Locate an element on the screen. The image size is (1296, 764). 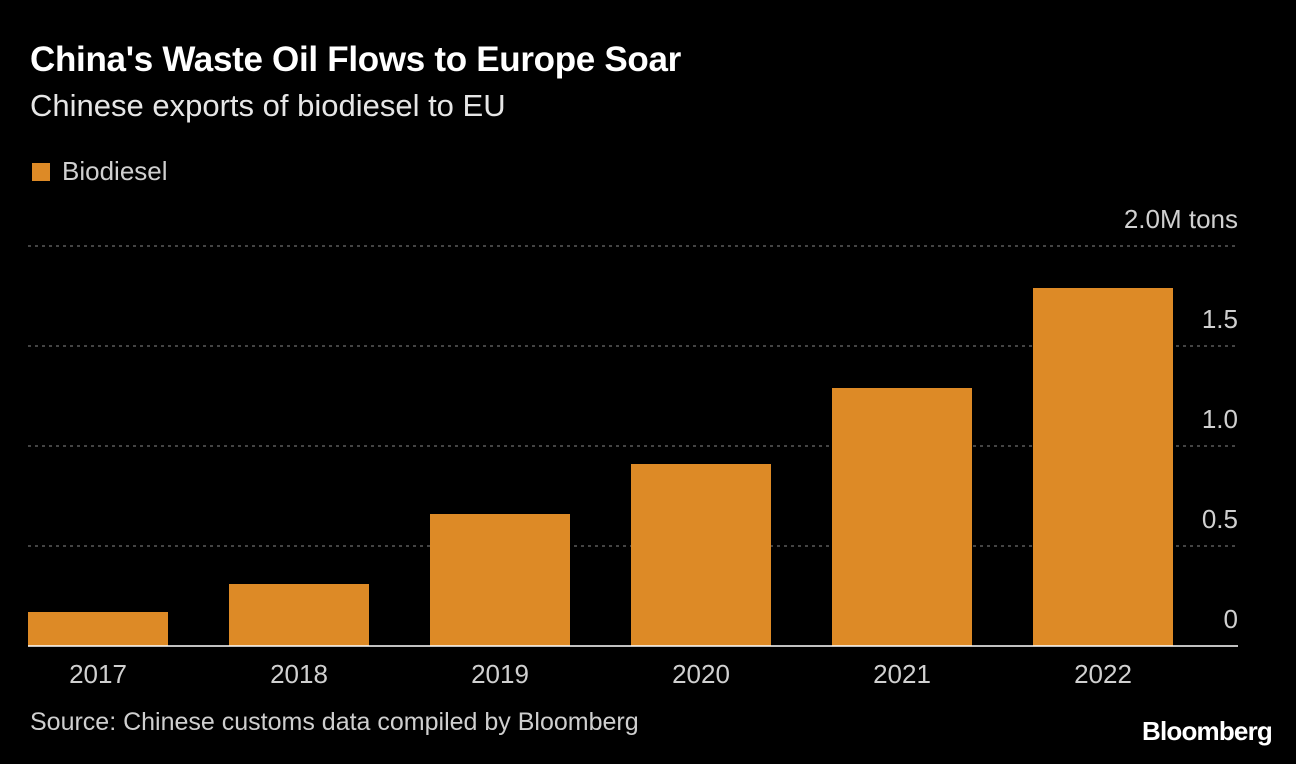
legend-swatch is located at coordinates (41, 171).